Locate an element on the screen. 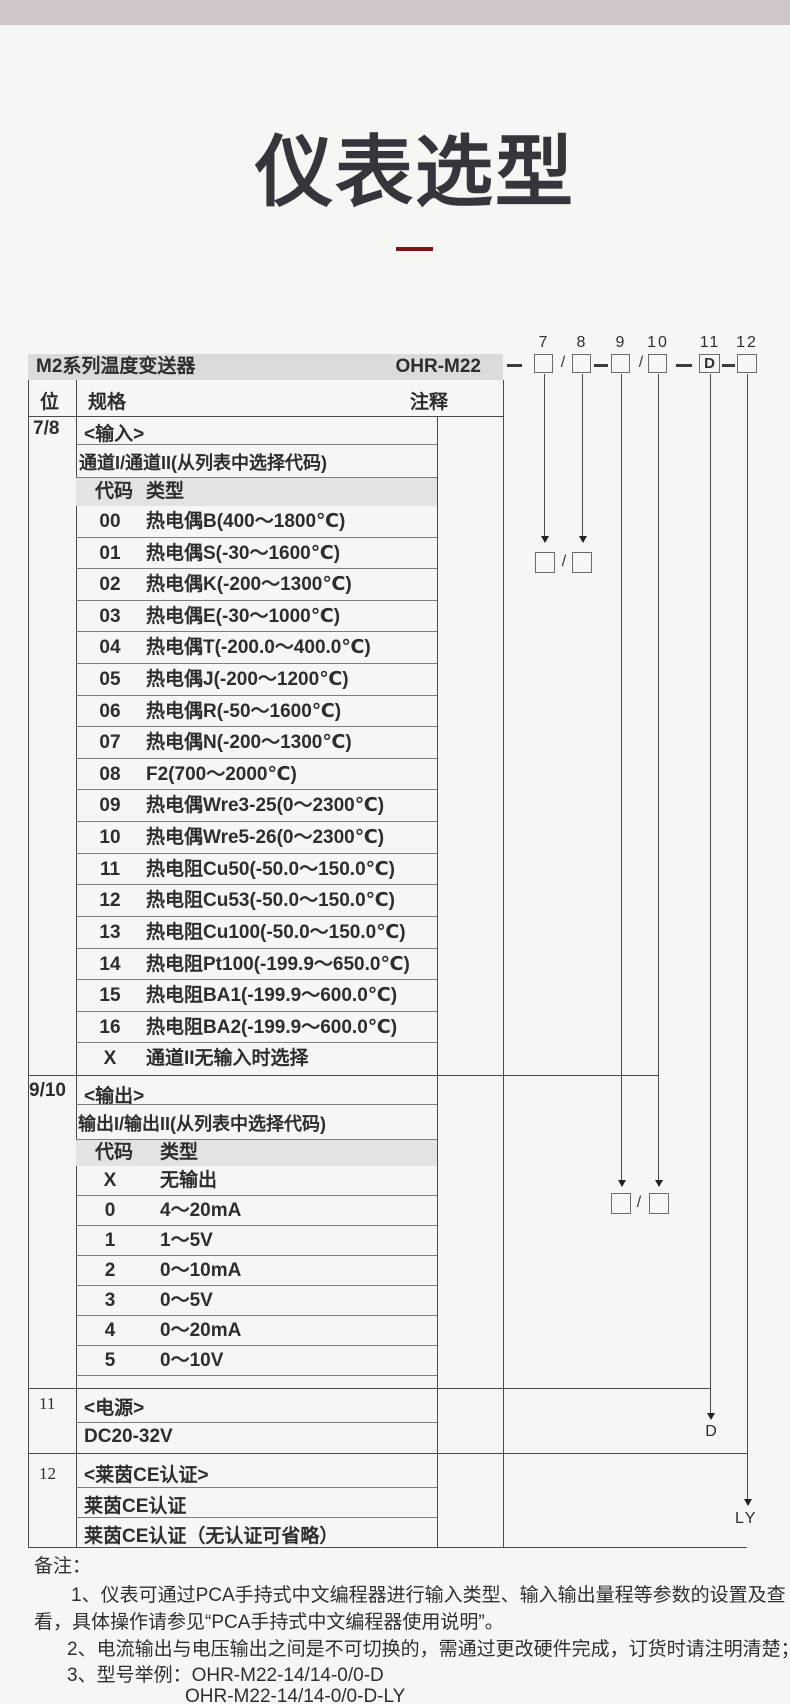 This screenshot has height=1704, width=790. table-row: 09 热电偶Wre3-25(0～2300℃) is located at coordinates (256, 806).